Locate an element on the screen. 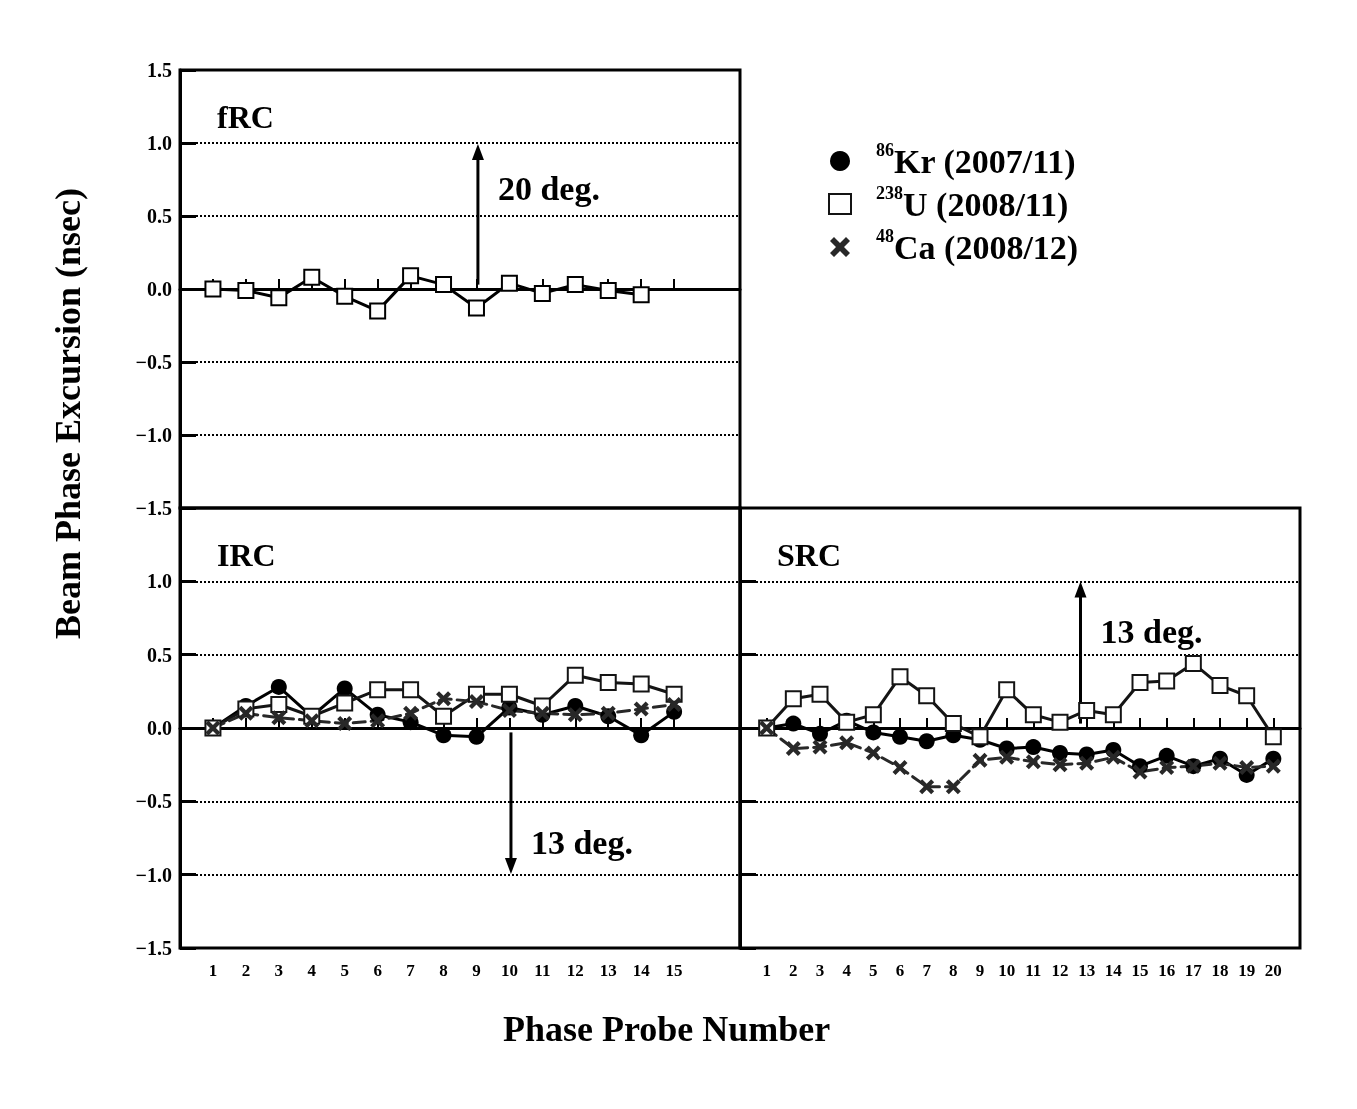 This screenshot has width=1357, height=1109. y-axis-title: Beam Phase Excursion (nsec) is located at coordinates (68, 413).